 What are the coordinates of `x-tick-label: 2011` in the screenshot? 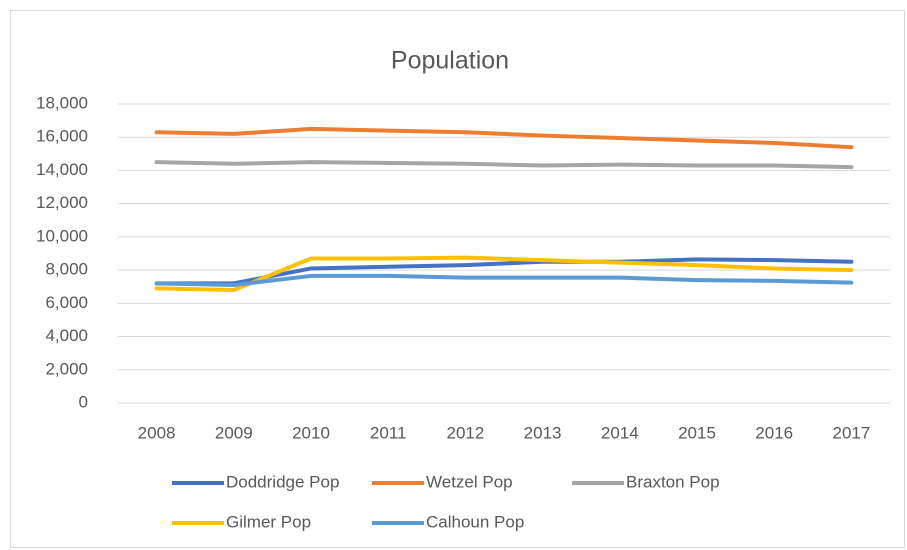 It's located at (388, 432).